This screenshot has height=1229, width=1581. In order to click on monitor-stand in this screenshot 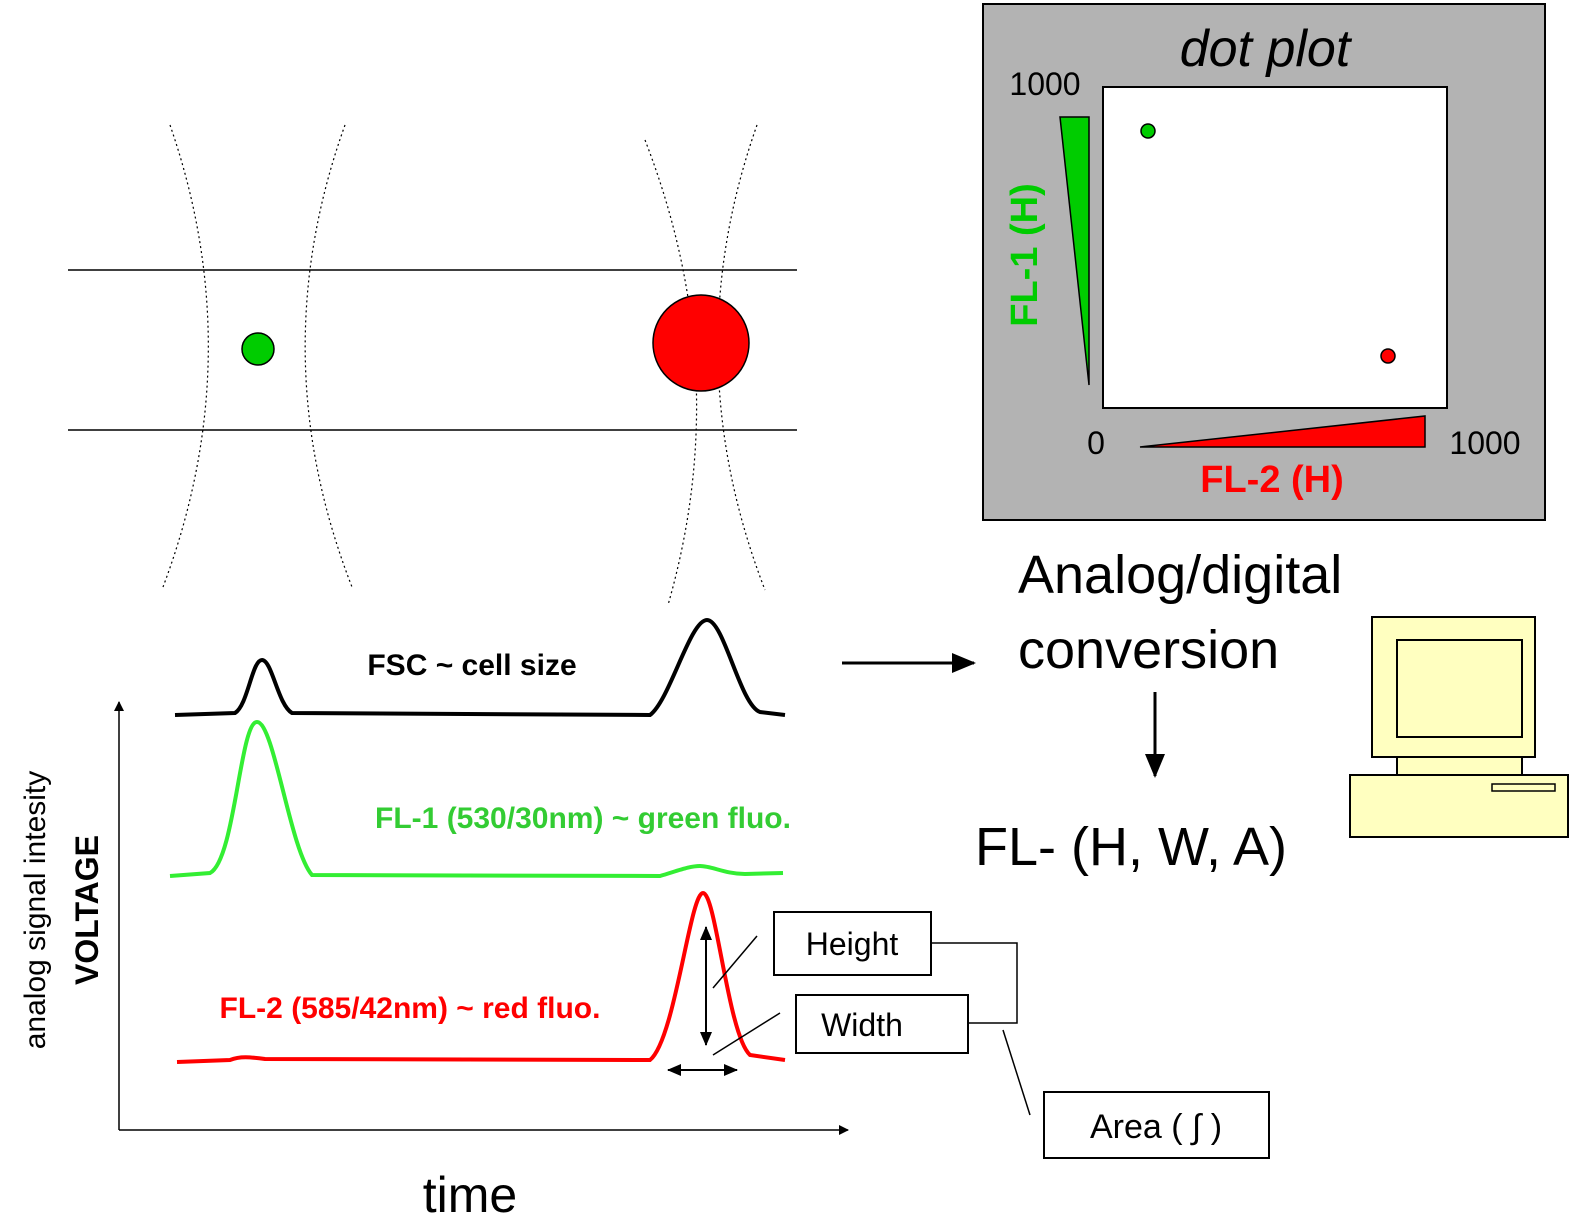, I will do `click(1459, 766)`.